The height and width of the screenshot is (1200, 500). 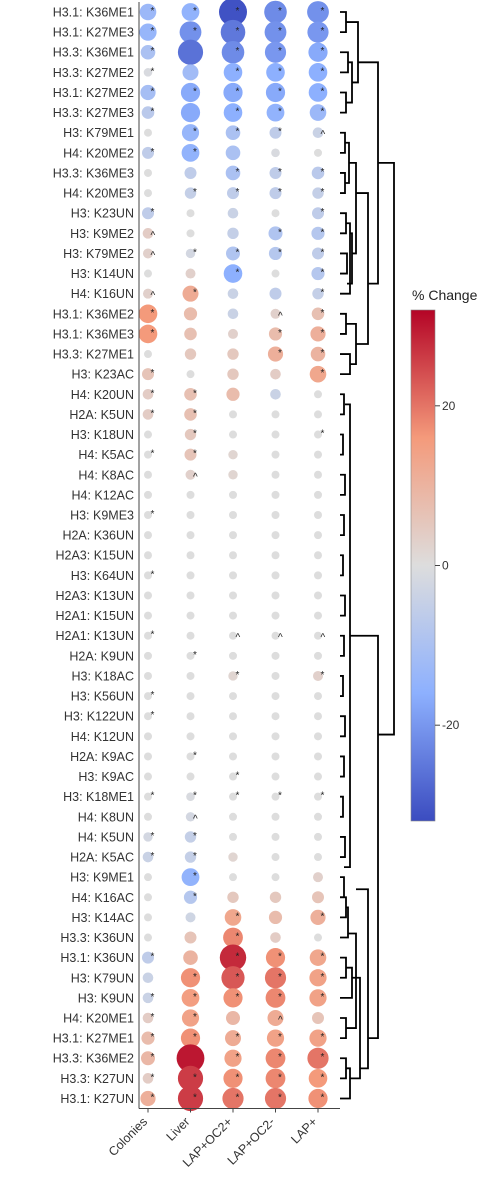 What do you see at coordinates (98, 194) in the screenshot?
I see `row-label: H4: K20ME3` at bounding box center [98, 194].